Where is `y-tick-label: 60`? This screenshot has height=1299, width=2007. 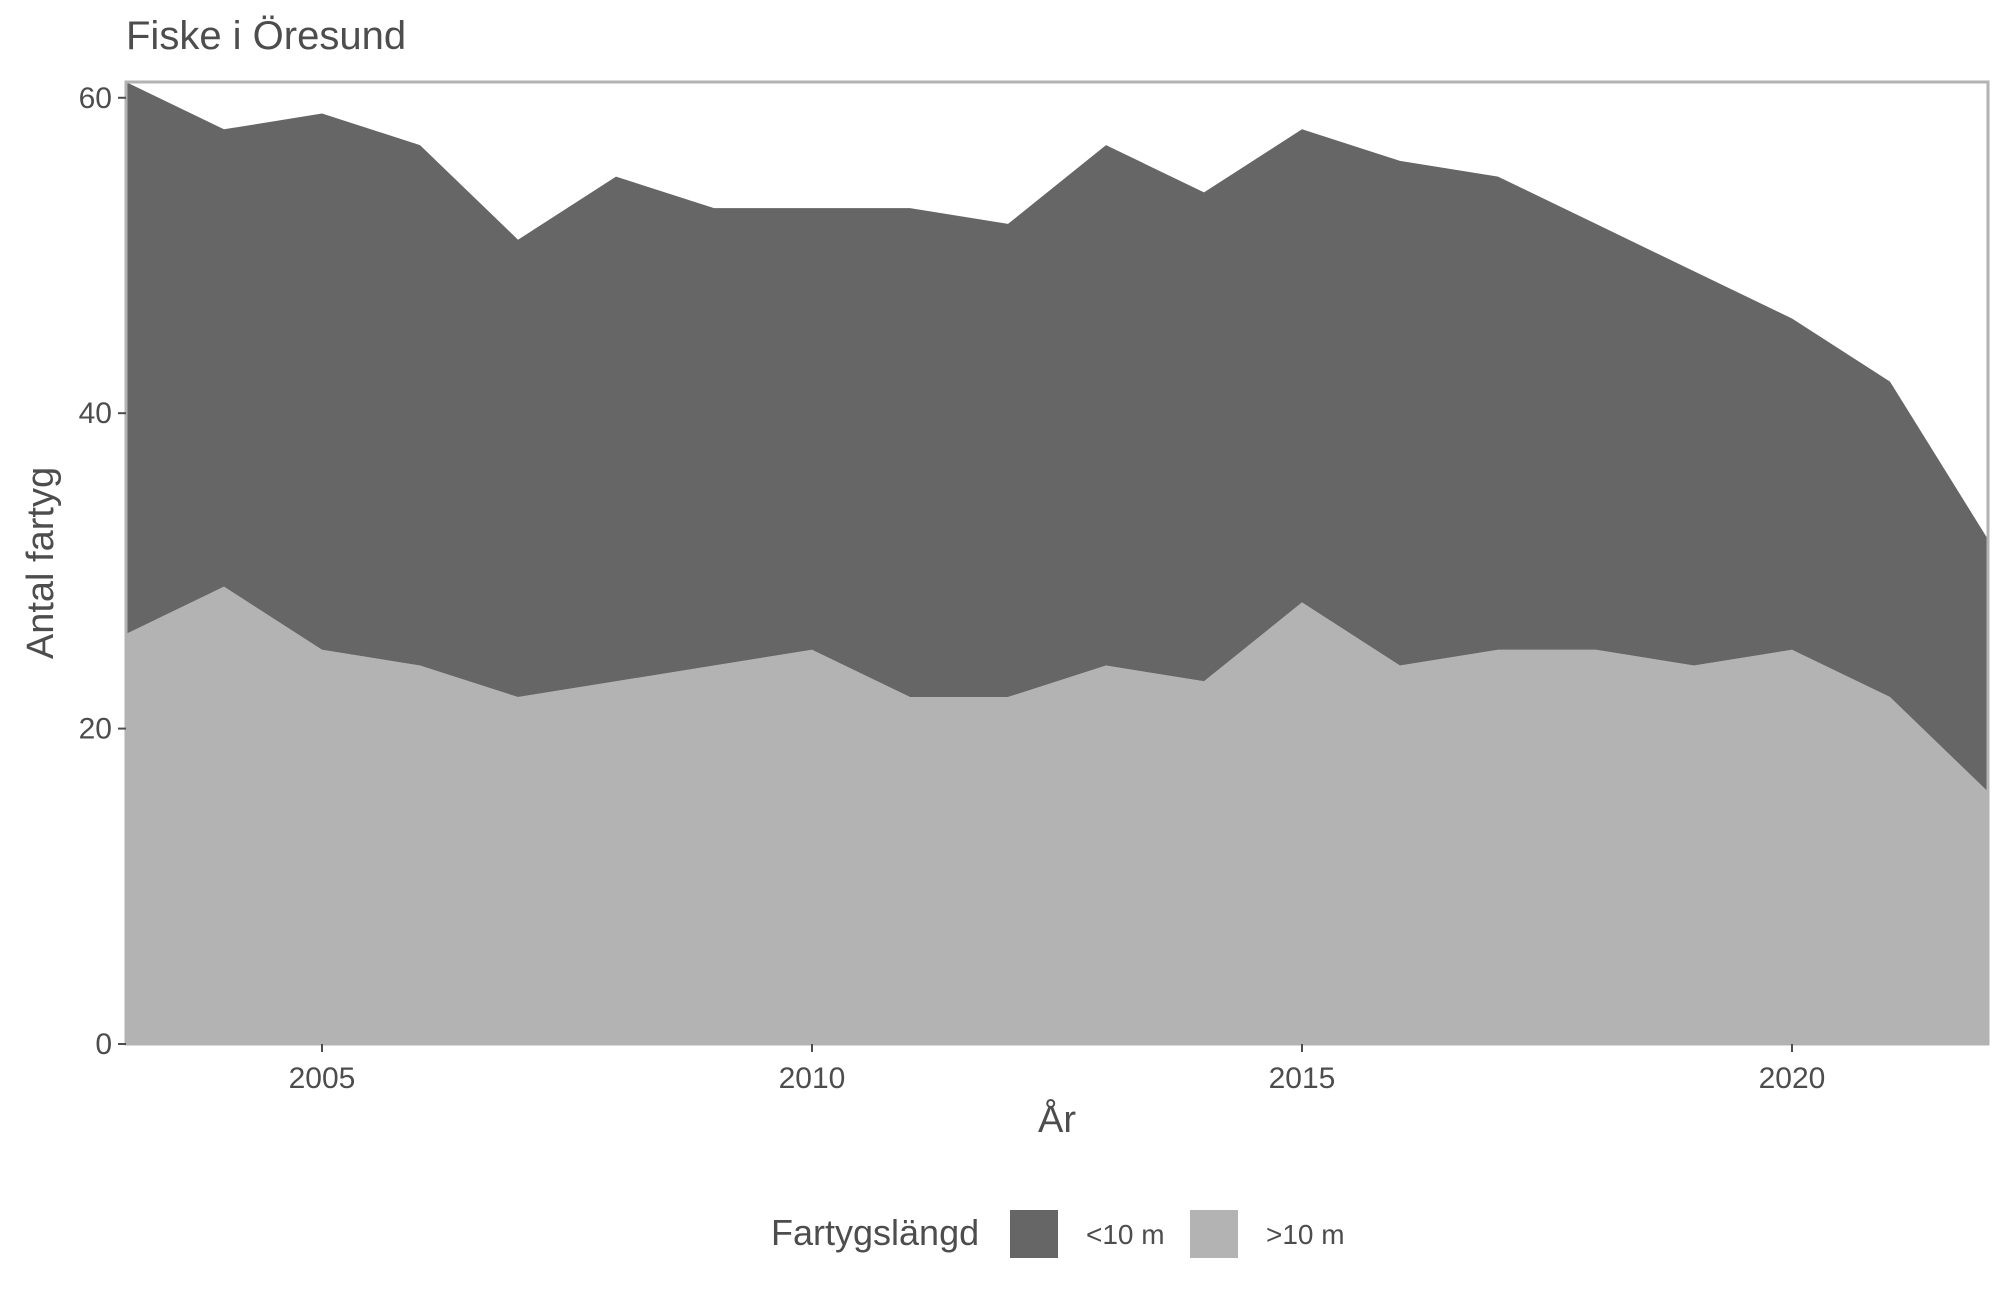 y-tick-label: 60 is located at coordinates (95, 98).